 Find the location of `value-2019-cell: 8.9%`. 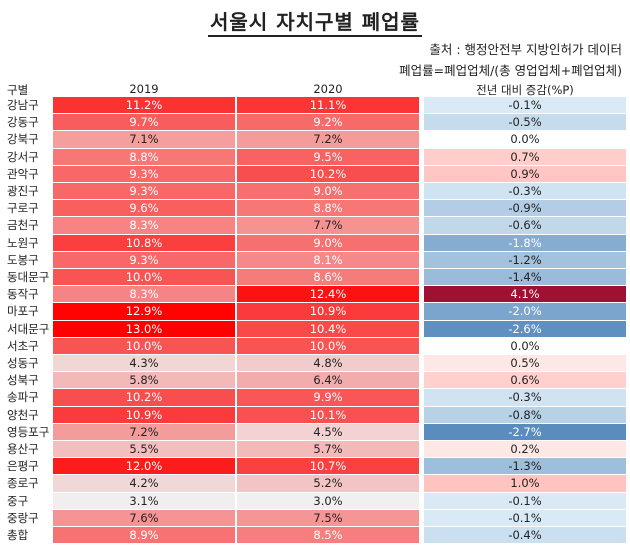

value-2019-cell: 8.9% is located at coordinates (144, 535).